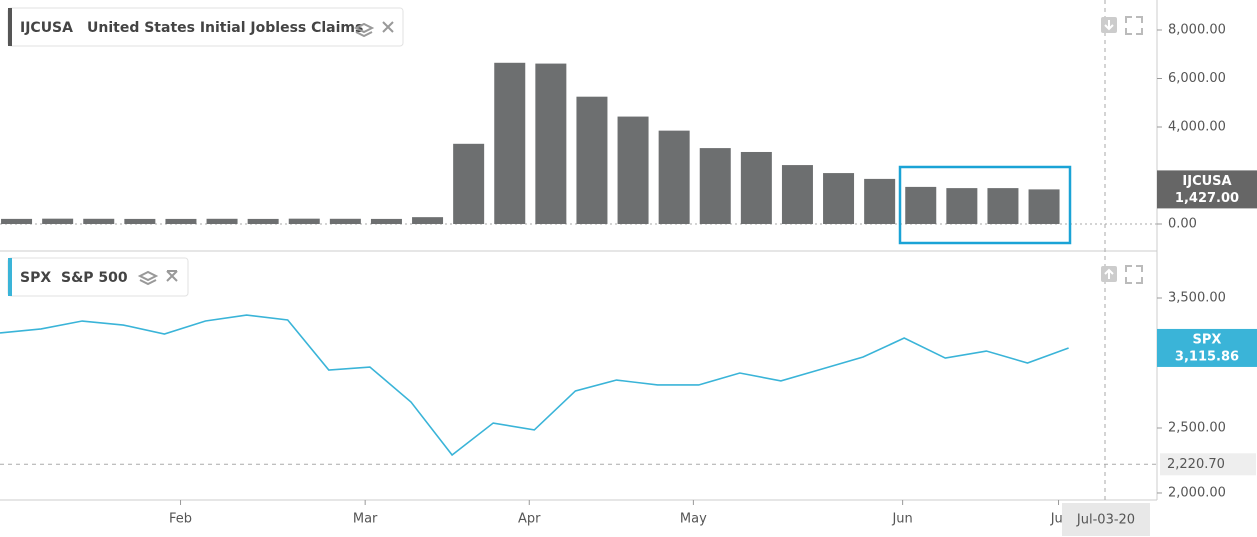 This screenshot has height=537, width=1257. What do you see at coordinates (35, 278) in the screenshot?
I see `legend-ticker: SPX` at bounding box center [35, 278].